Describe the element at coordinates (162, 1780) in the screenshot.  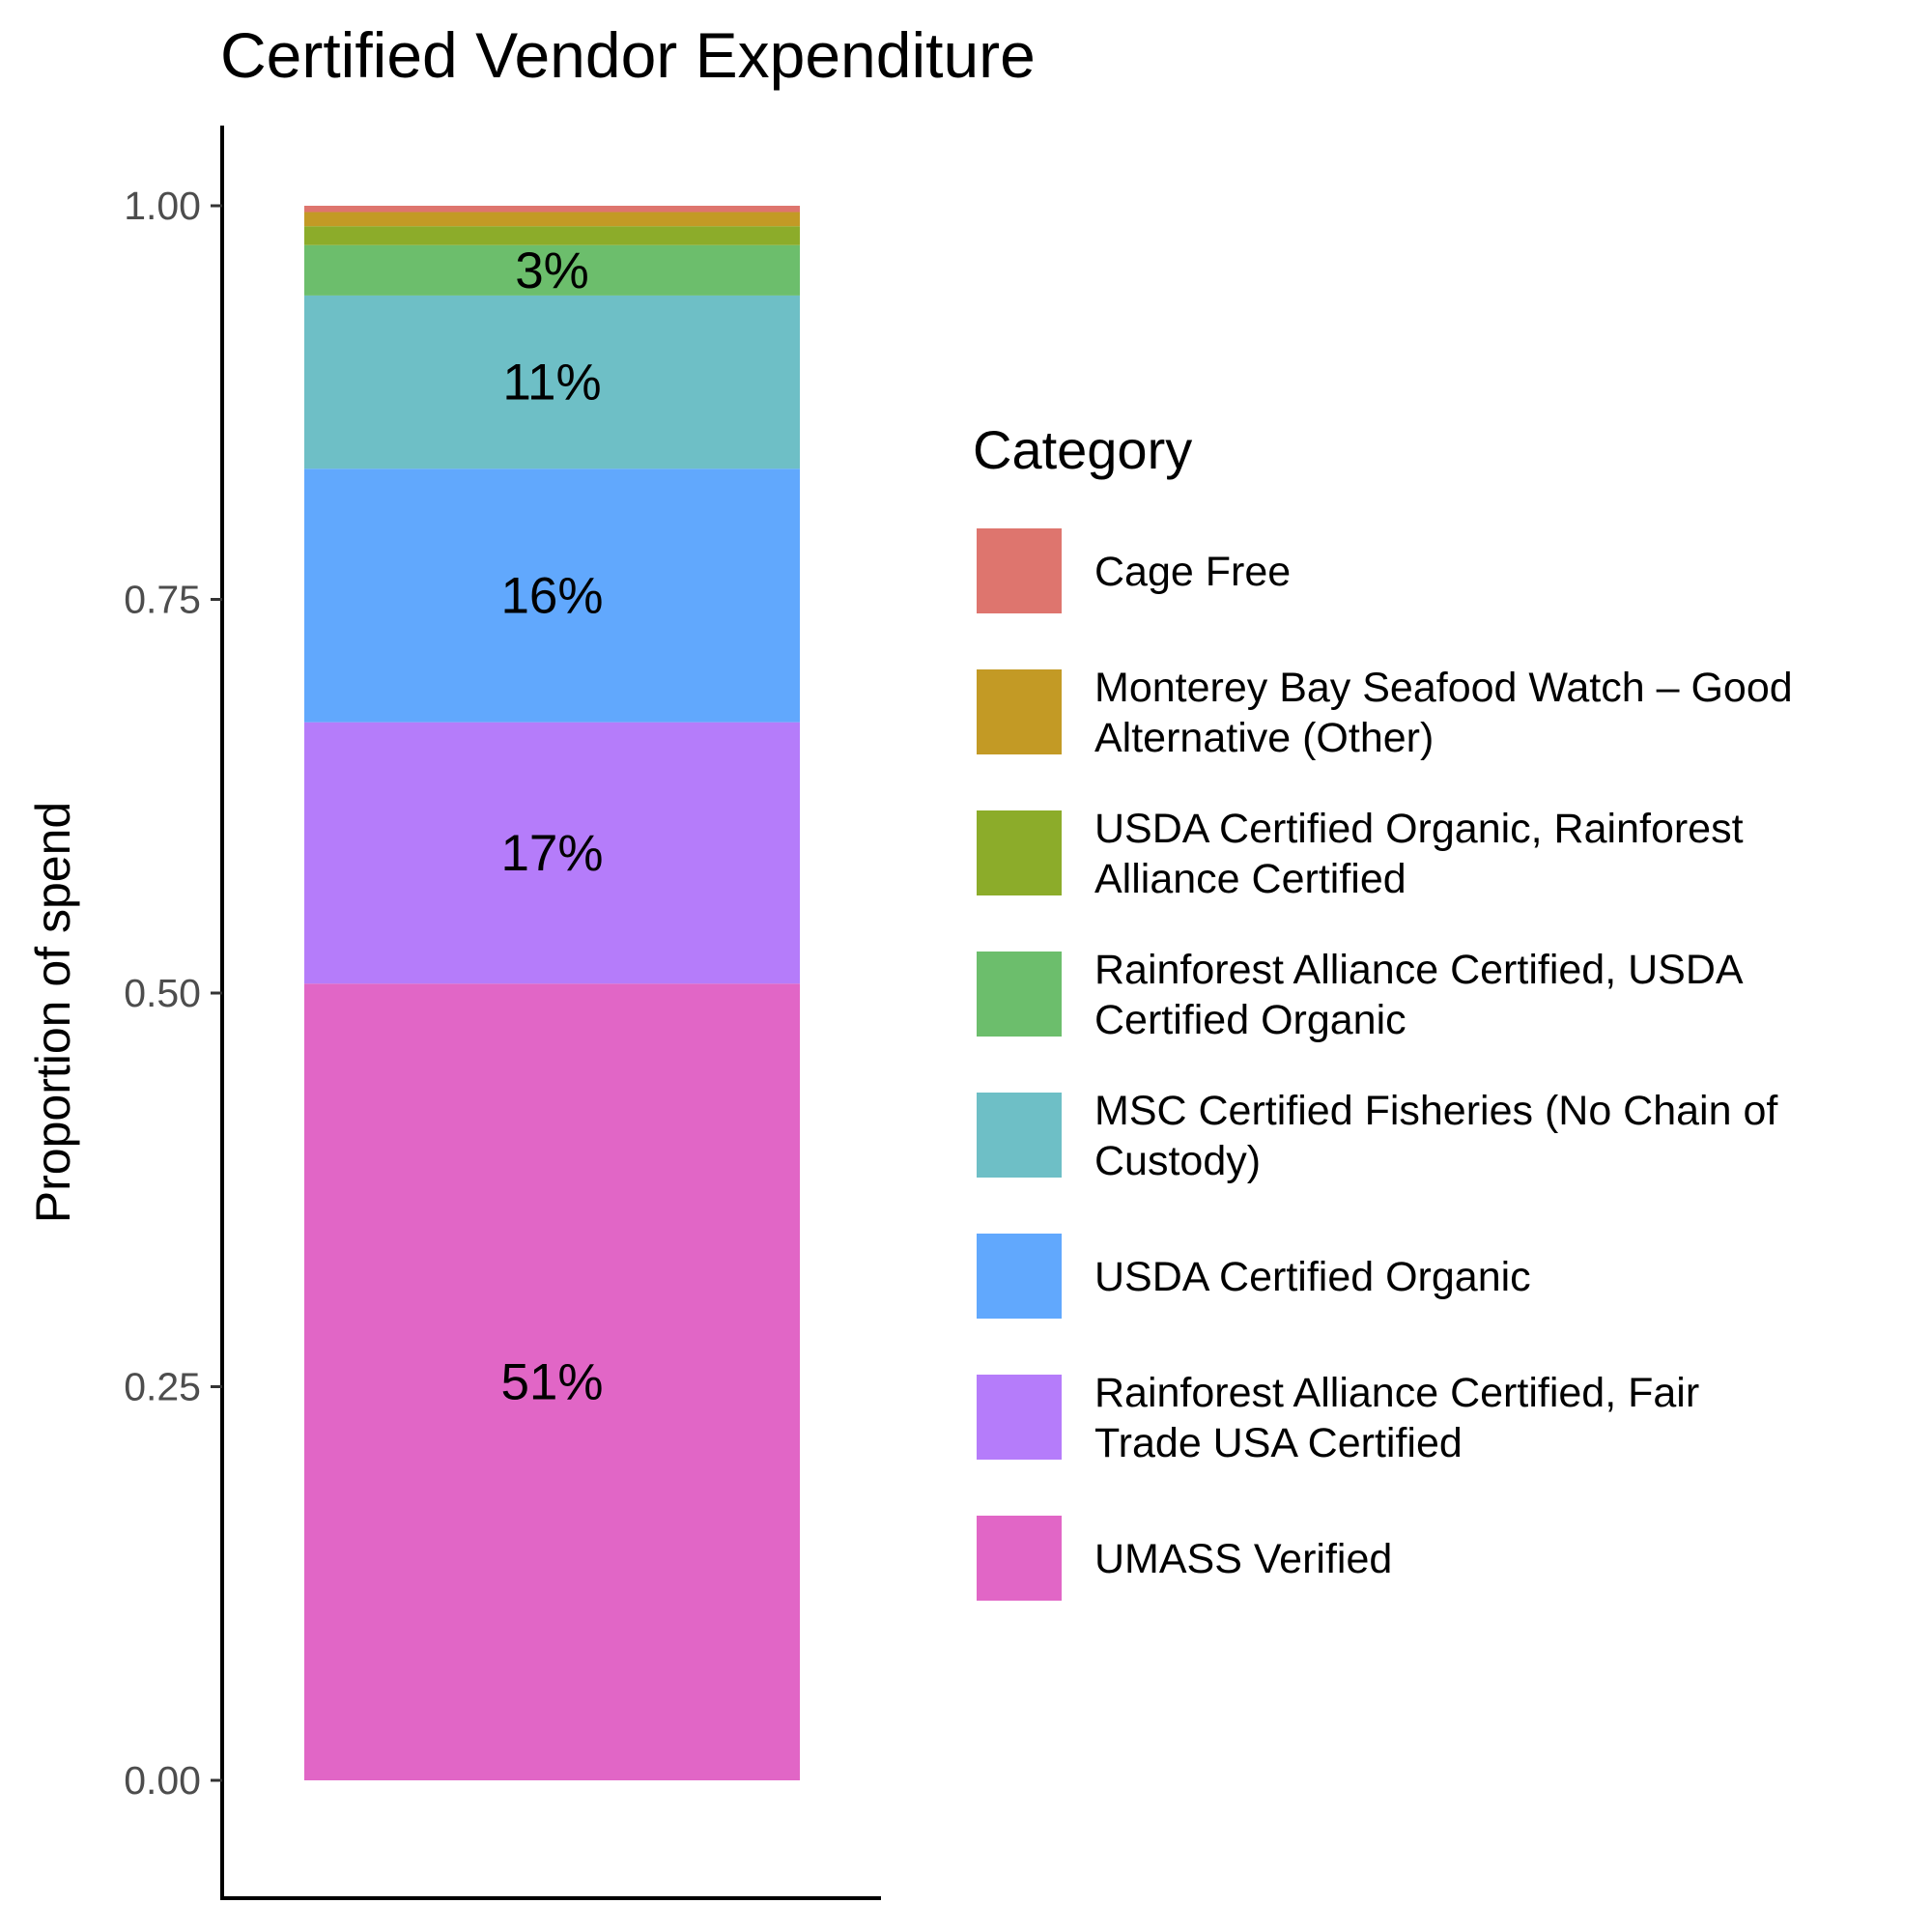
I see `y-tick-label-1: 0.00` at that location.